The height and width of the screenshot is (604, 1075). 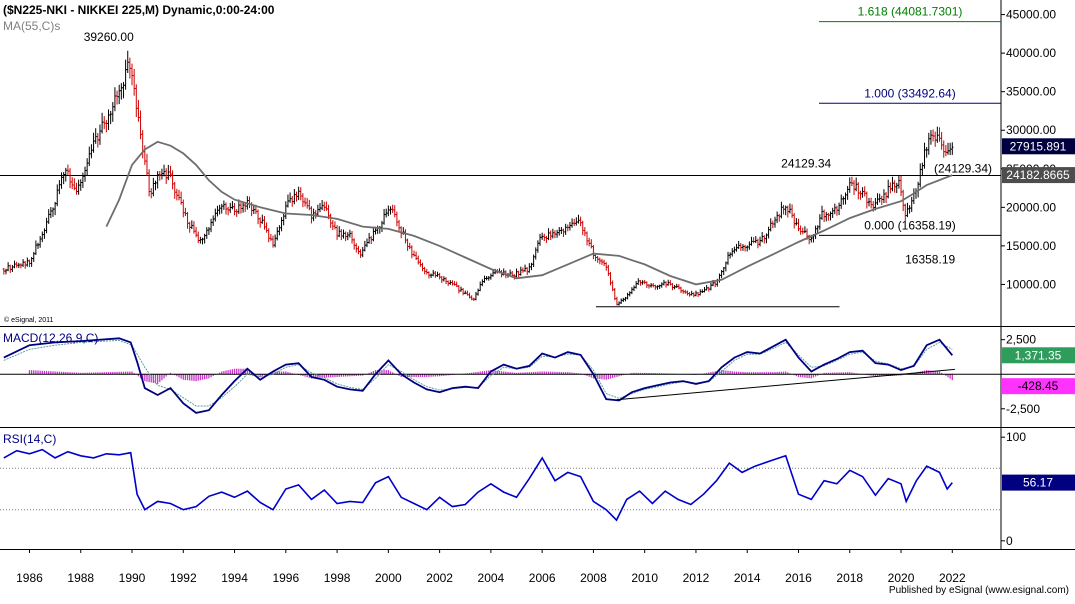 I want to click on ma-last-badge-bg, so click(x=1038, y=175).